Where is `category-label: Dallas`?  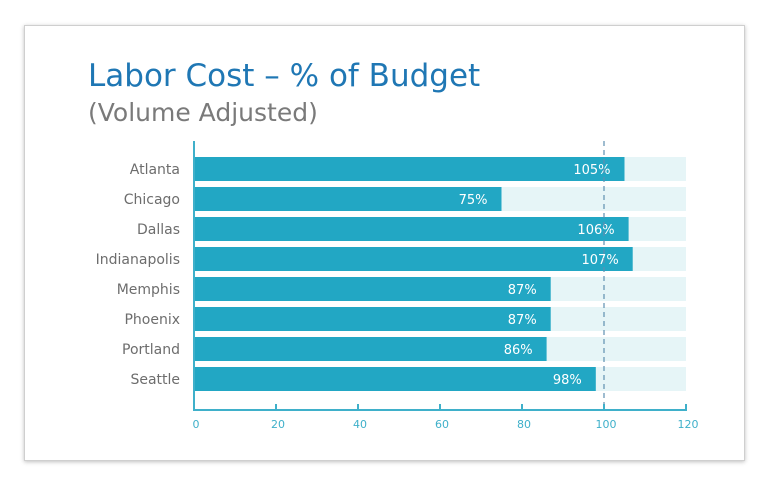 category-label: Dallas is located at coordinates (158, 230).